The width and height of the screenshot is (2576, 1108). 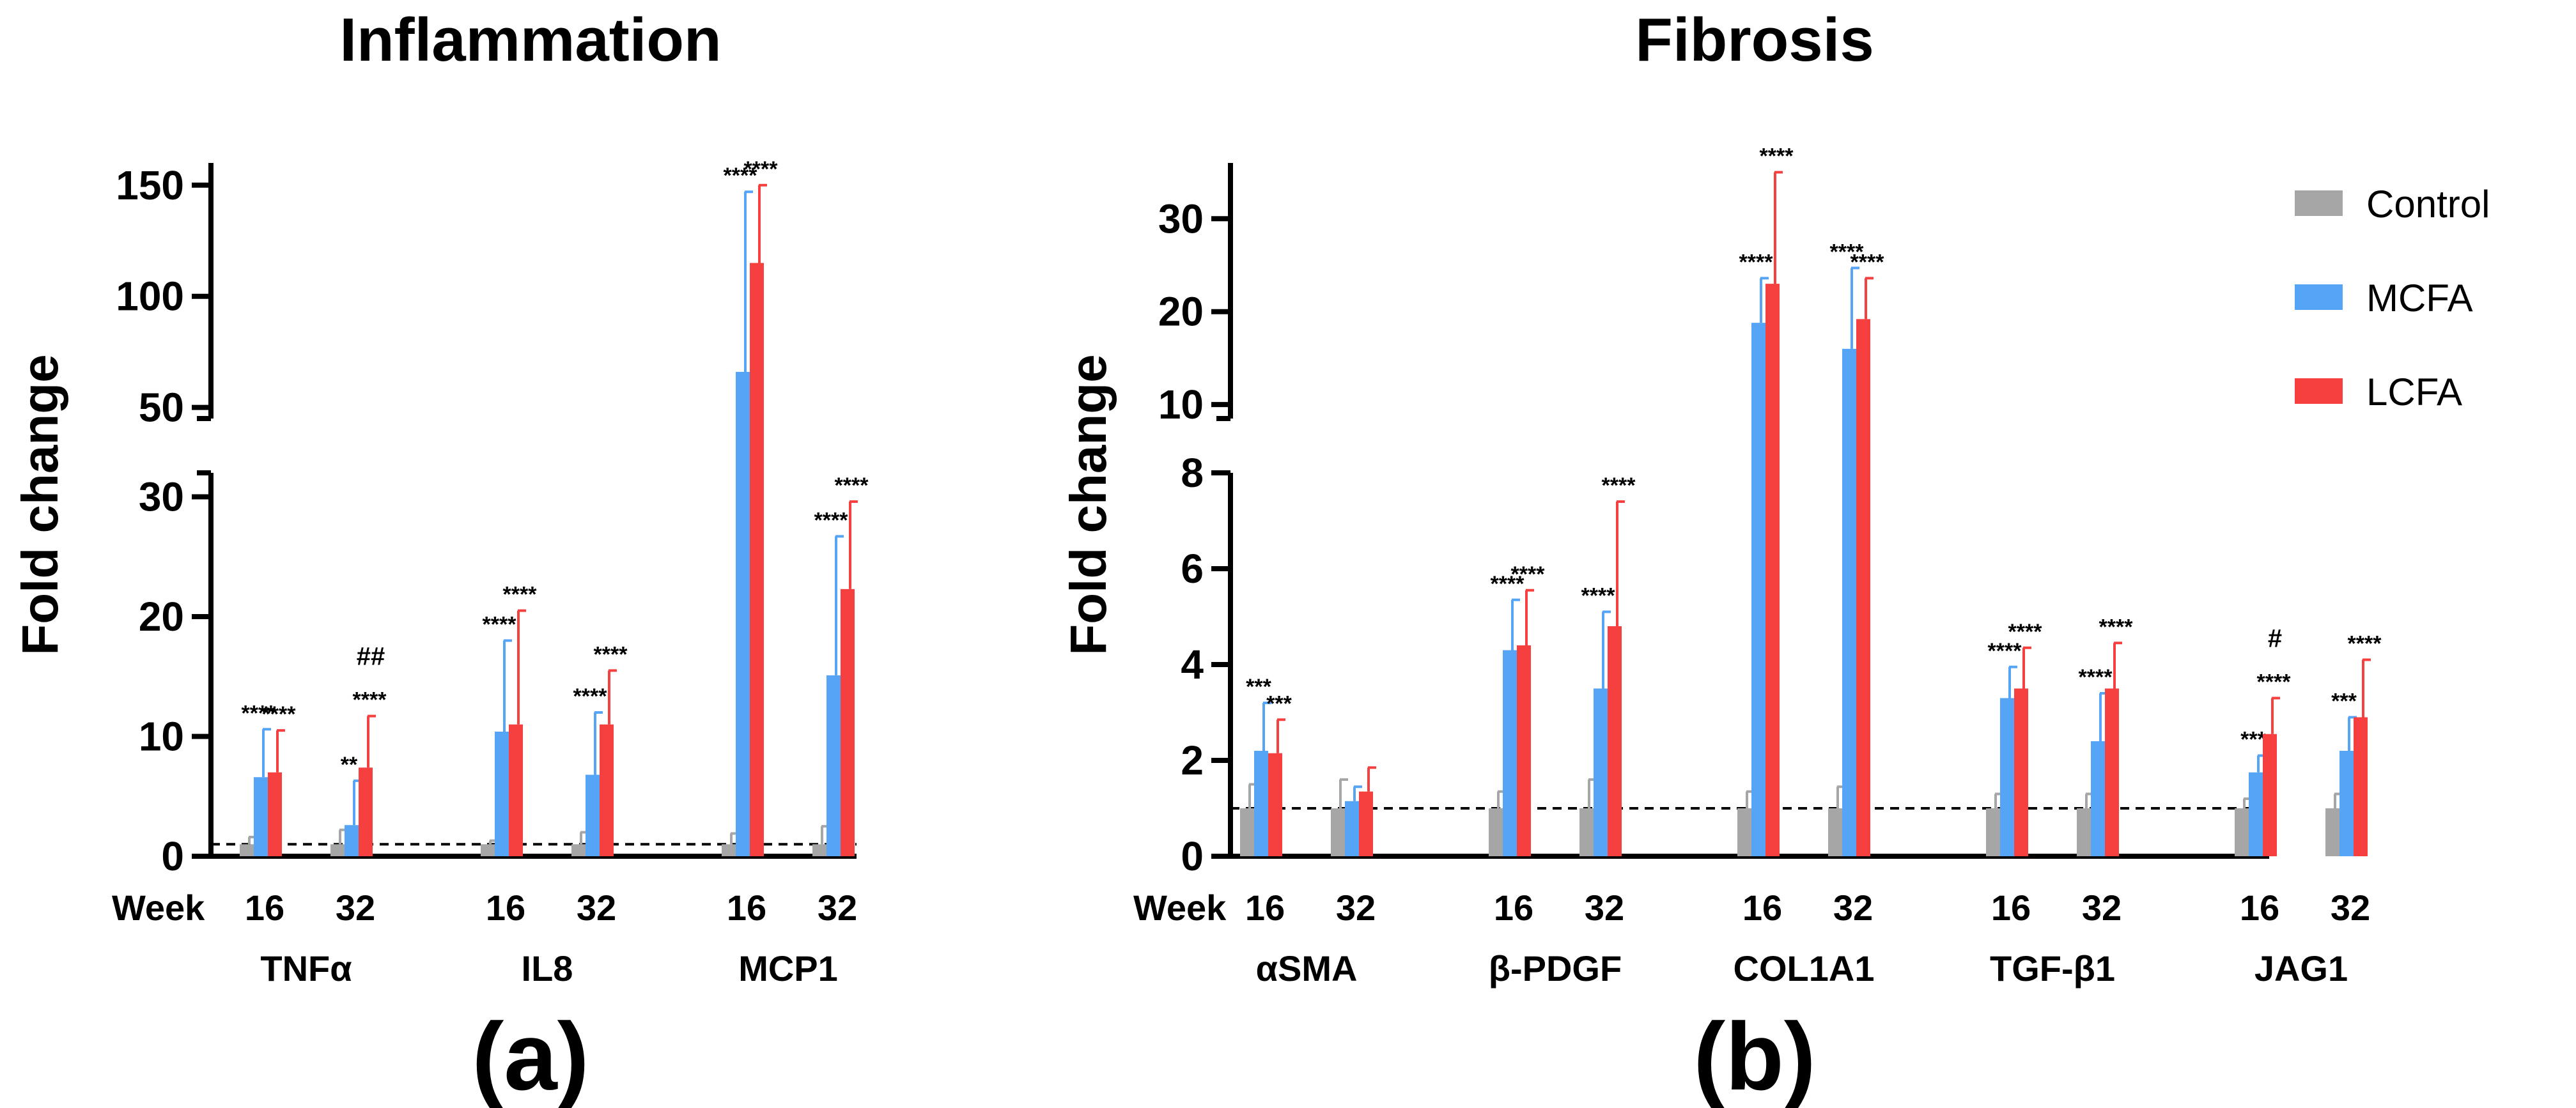 I want to click on p0-mcp1-w16-mcfa-bar, so click(x=743, y=613).